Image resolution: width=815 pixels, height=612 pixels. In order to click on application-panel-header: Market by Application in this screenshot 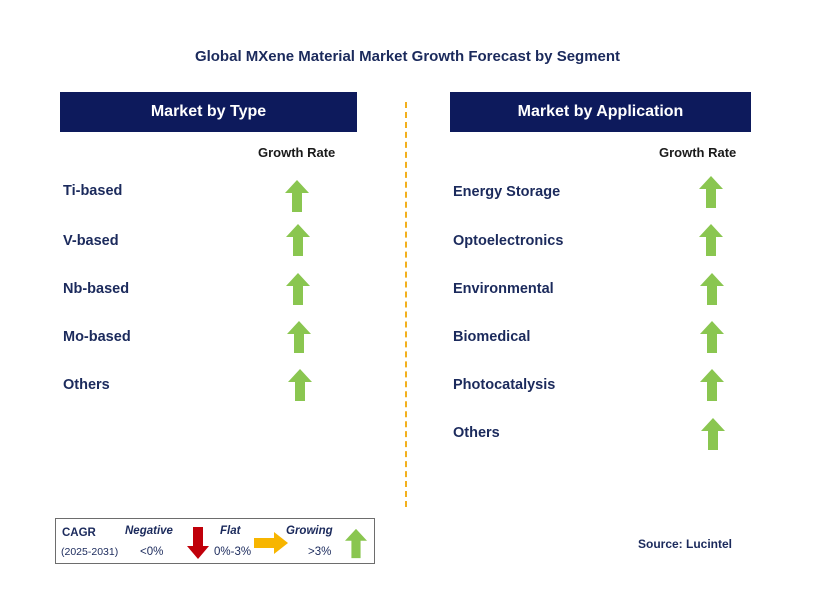, I will do `click(600, 112)`.